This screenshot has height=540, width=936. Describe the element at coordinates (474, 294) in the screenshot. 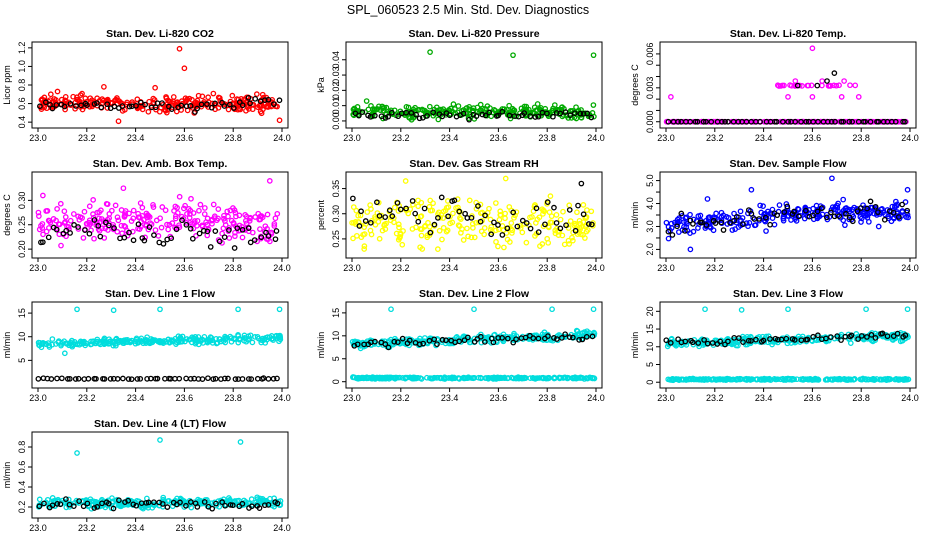

I see `chart-title: Stan. Dev. Line 2 Flow` at that location.